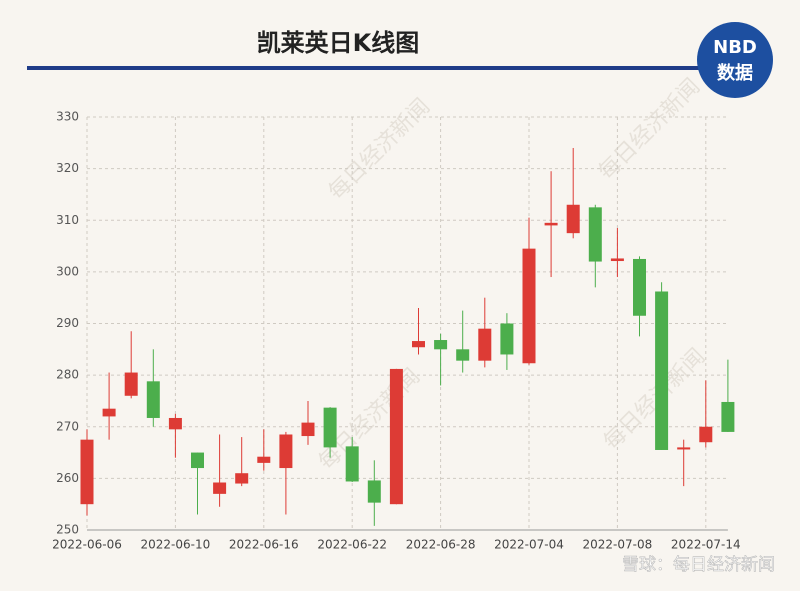 The width and height of the screenshot is (800, 591). I want to click on y-tick-label: 330, so click(67, 117).